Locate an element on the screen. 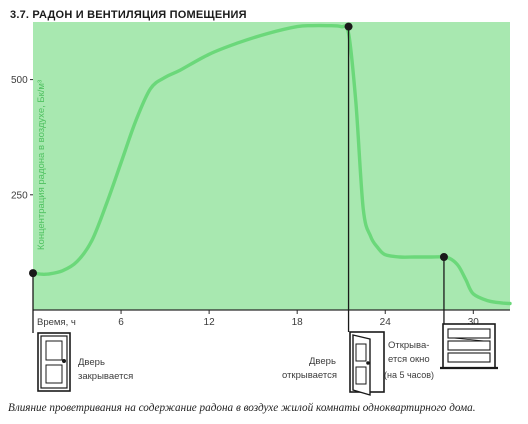  figure-title: 3.7. РАДОН И ВЕНТИЛЯЦИЯ ПОМЕЩЕНИЯ is located at coordinates (128, 15).